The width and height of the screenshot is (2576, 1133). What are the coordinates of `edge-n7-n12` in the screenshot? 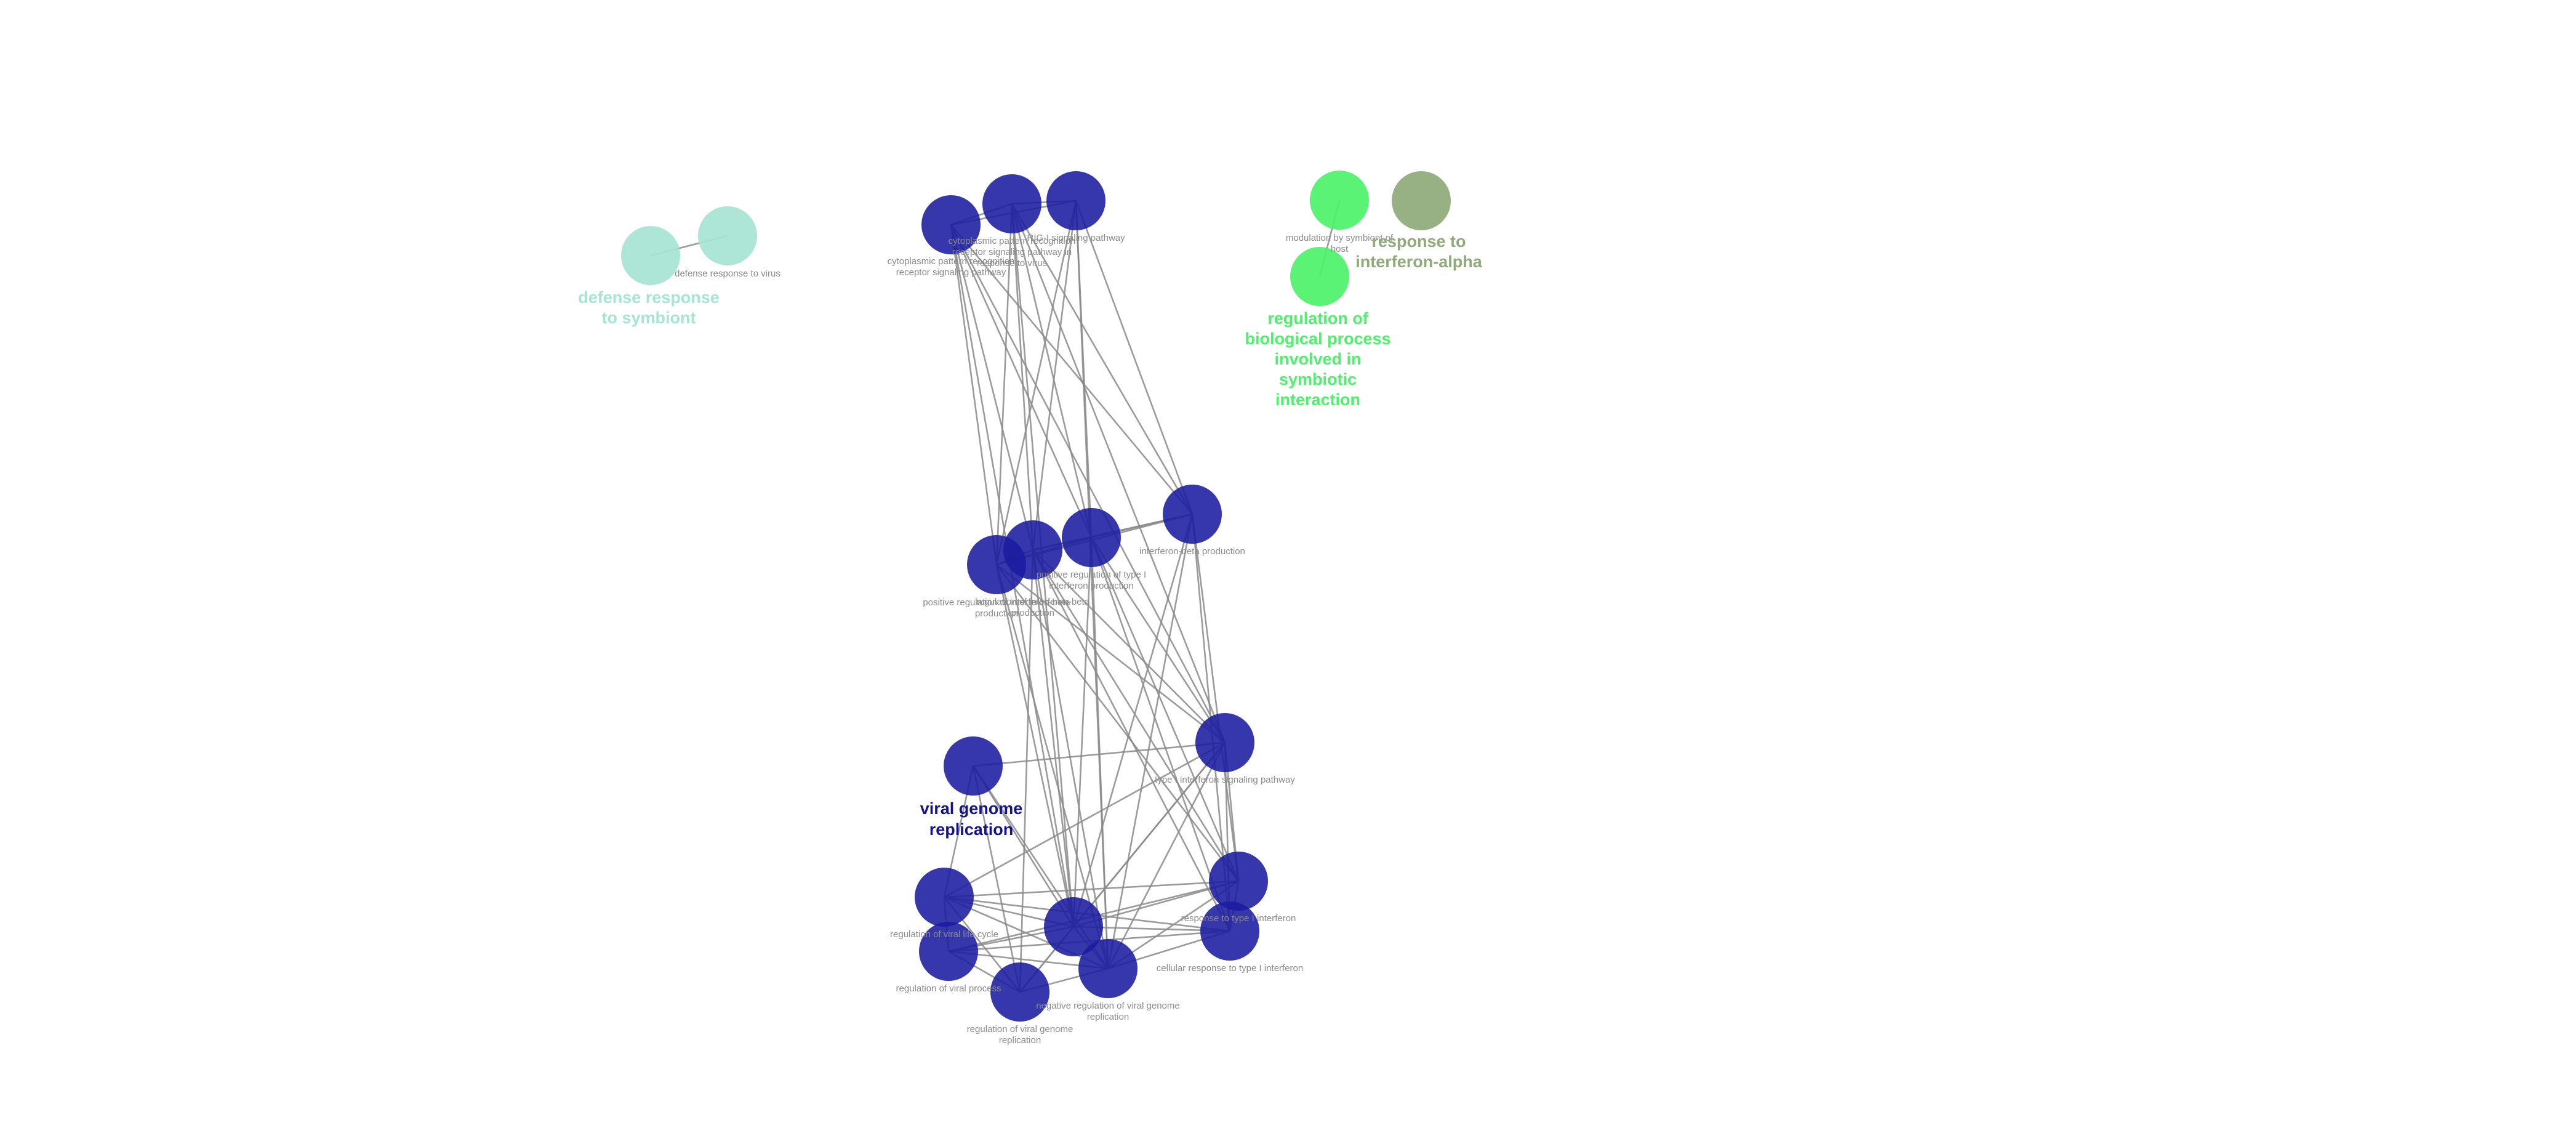 It's located at (1052, 370).